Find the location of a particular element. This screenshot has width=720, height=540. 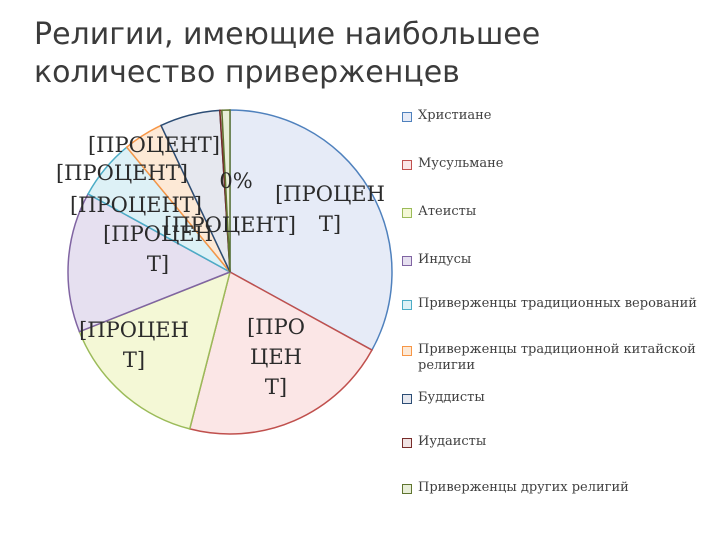

legend-label: Мусульмане is located at coordinates (461, 163).